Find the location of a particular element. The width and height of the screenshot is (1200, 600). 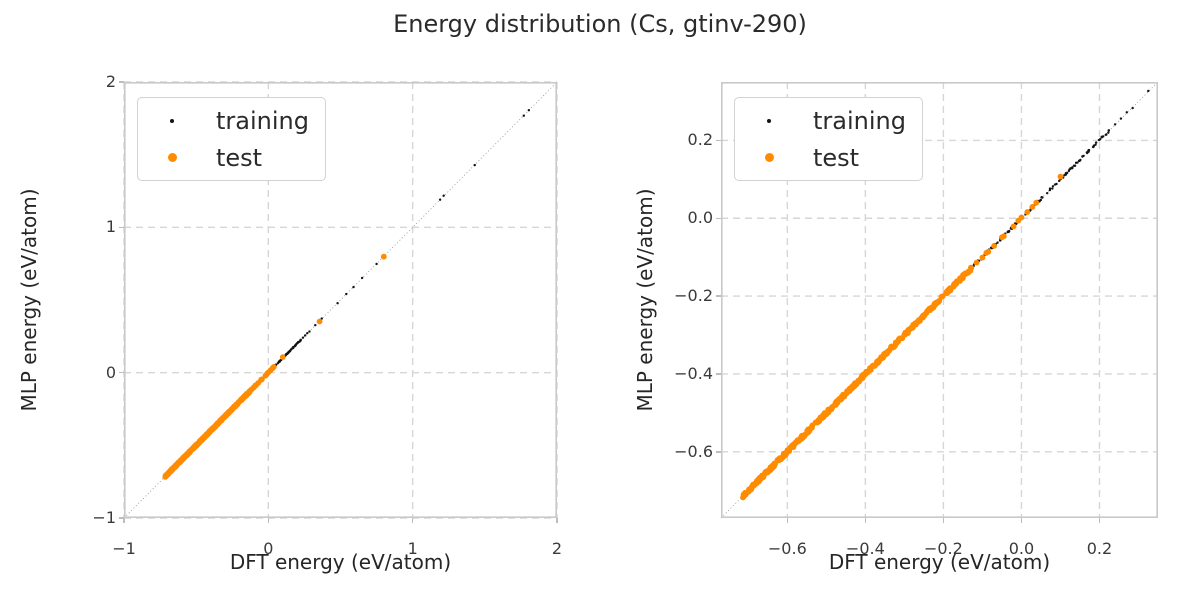

x-tick-label: −0.2 is located at coordinates (943, 548).